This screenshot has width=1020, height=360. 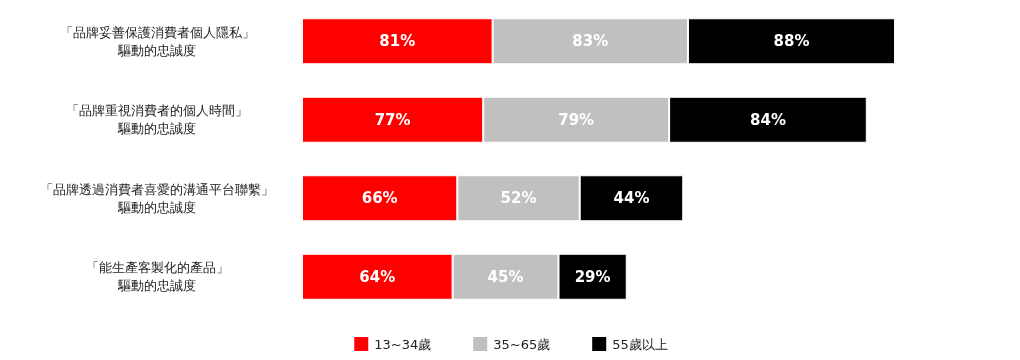 What do you see at coordinates (157, 120) in the screenshot?
I see `y-tick-label: 「品牌重視消費者的個人時間」驅動的忠誠度` at bounding box center [157, 120].